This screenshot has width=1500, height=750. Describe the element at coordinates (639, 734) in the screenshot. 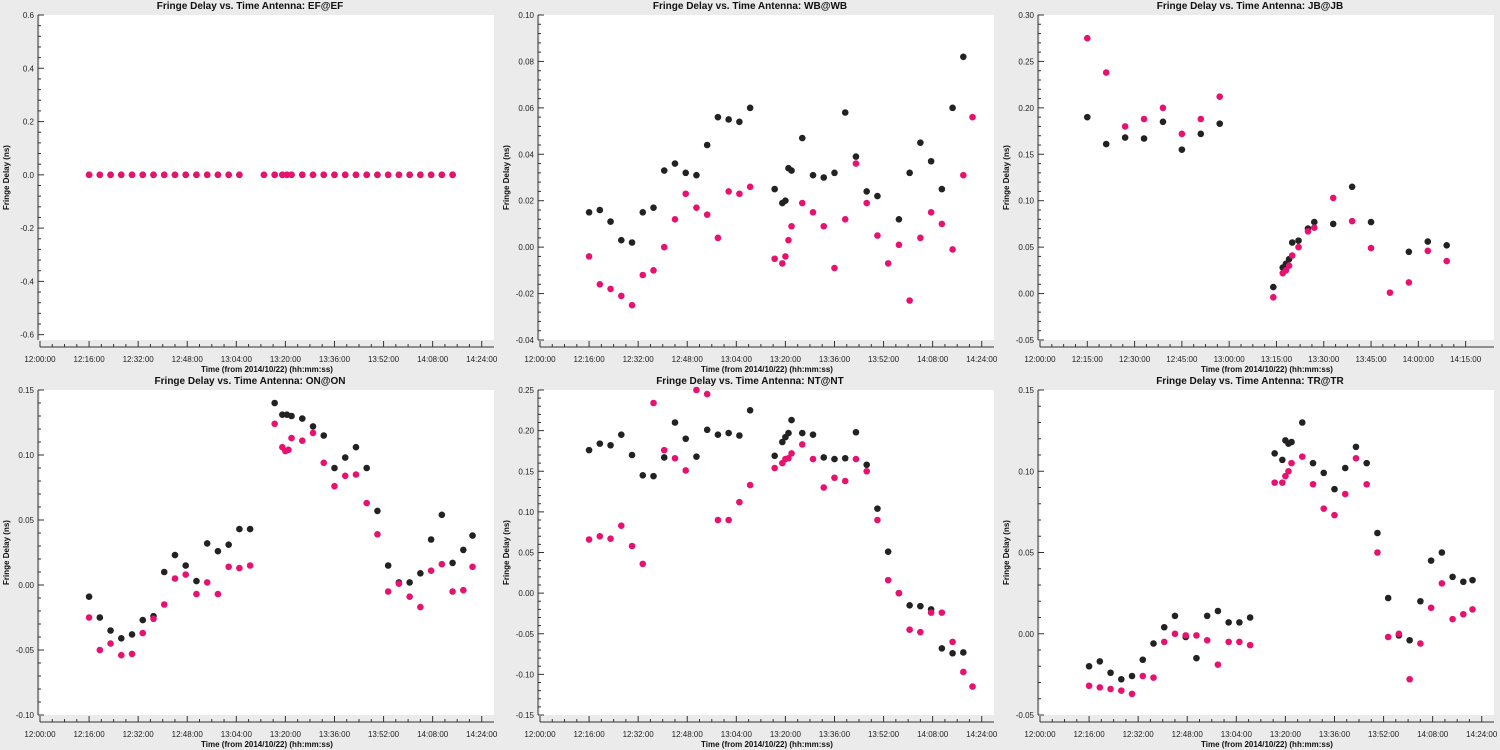

I see `x-tick-label: 12:32:00` at that location.